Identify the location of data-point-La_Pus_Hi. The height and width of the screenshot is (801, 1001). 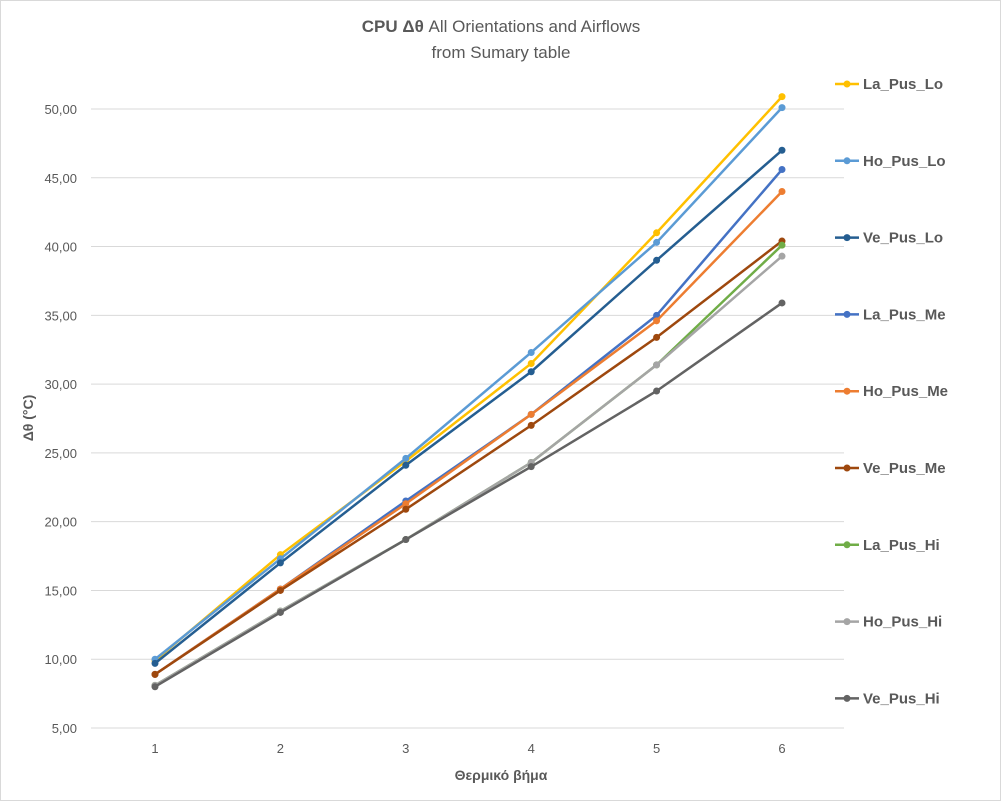
(782, 245).